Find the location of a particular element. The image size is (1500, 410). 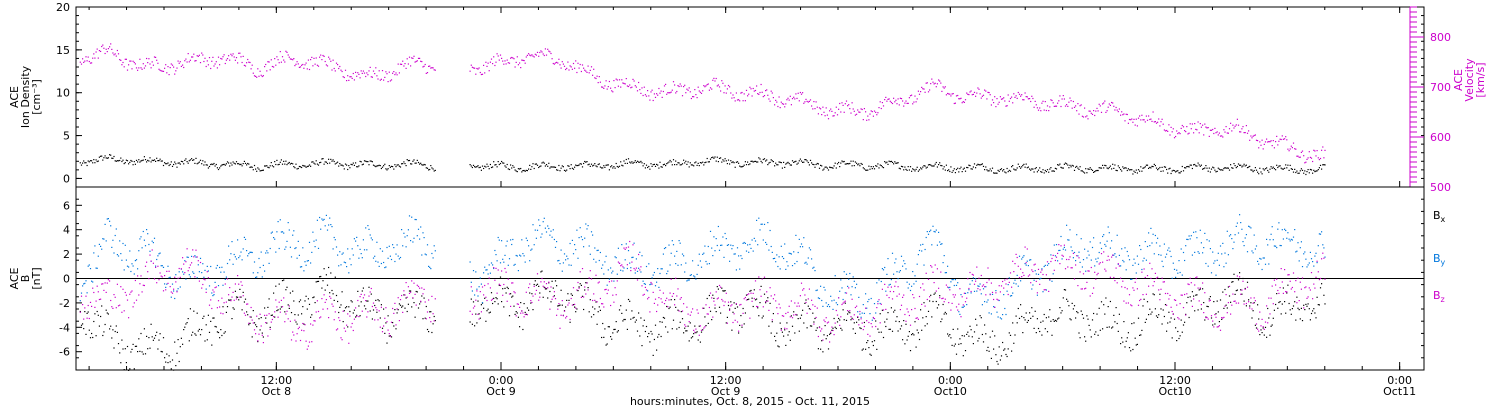

series-ion-density is located at coordinates (702, 165).